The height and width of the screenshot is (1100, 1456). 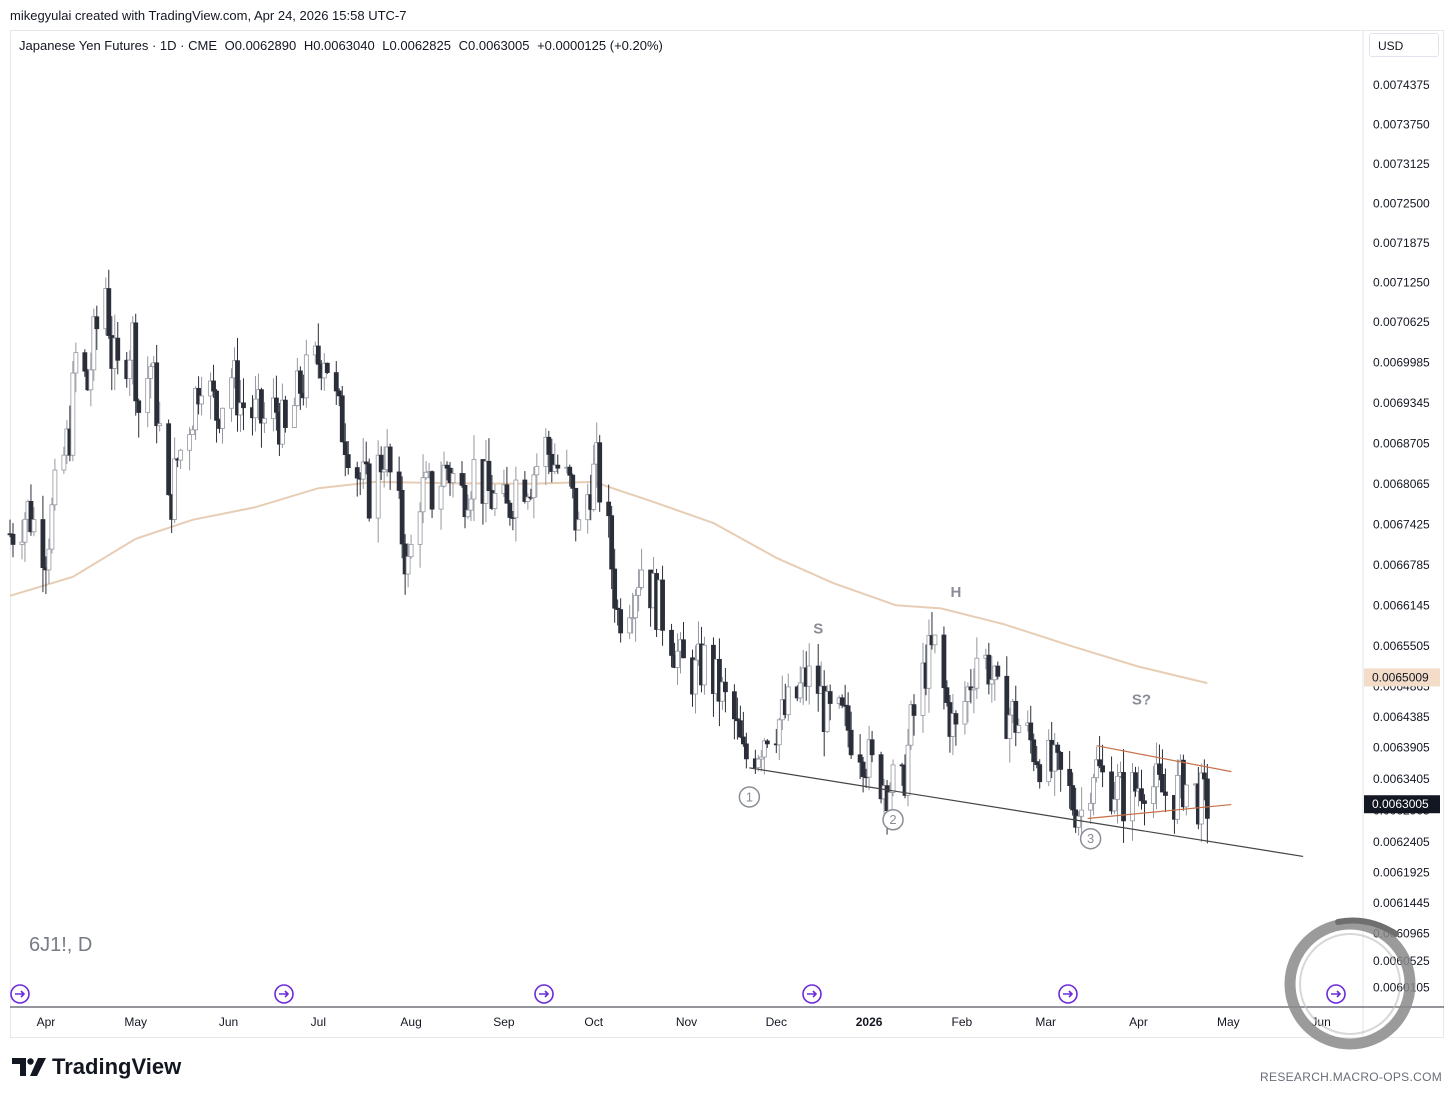 What do you see at coordinates (1401, 646) in the screenshot?
I see `price-tick-label: 0.0065505` at bounding box center [1401, 646].